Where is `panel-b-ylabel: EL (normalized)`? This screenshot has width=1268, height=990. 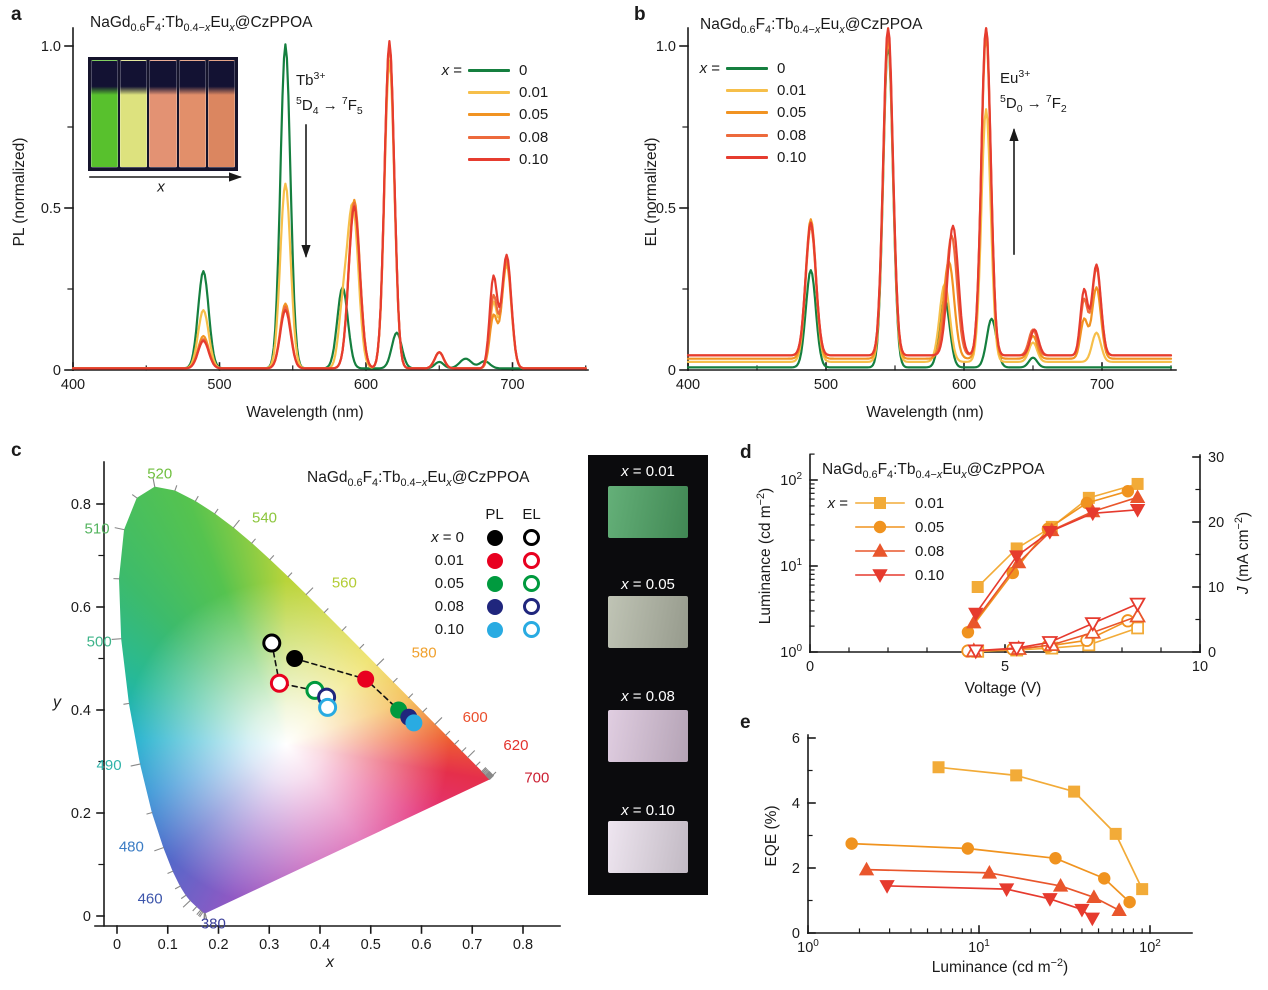 panel-b-ylabel: EL (normalized) is located at coordinates (651, 192).